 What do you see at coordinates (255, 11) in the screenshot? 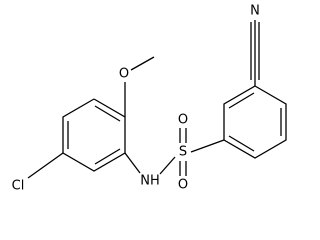
I see `atom-label: N` at bounding box center [255, 11].